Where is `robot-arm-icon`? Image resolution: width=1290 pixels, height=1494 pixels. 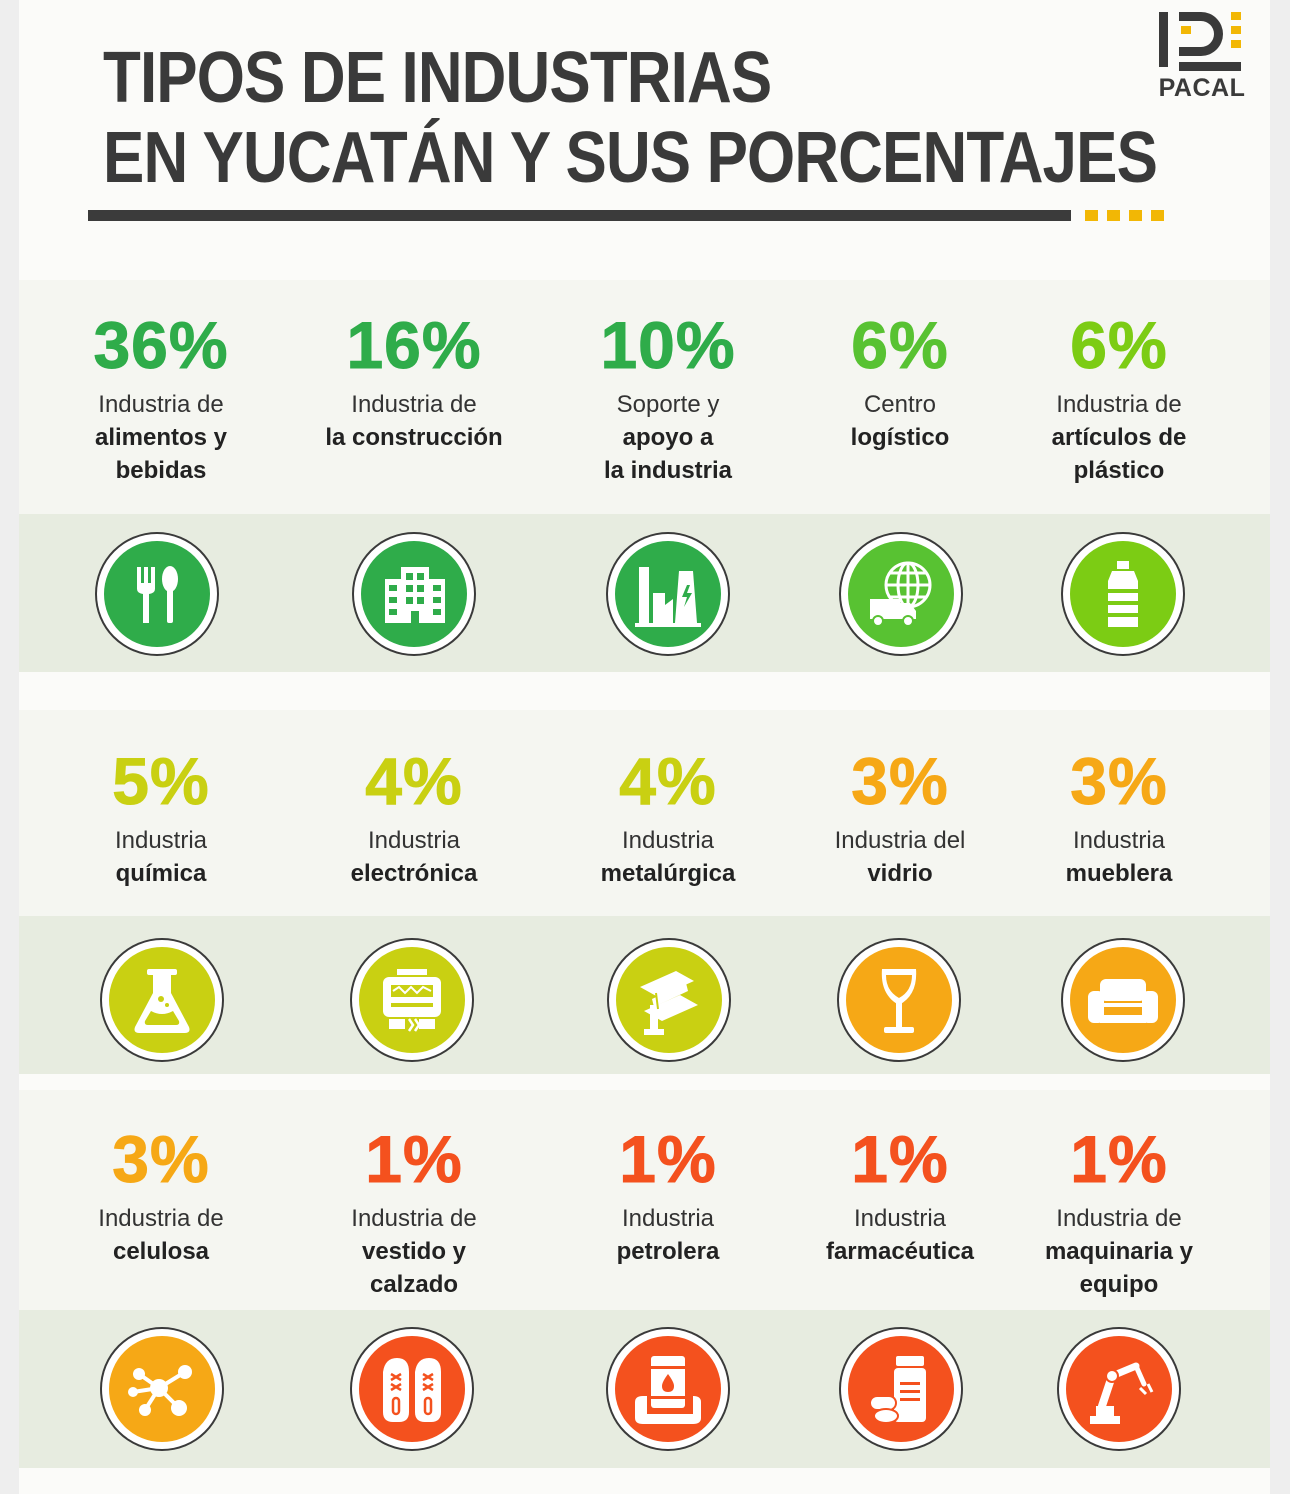
robot-arm-icon is located at coordinates (1119, 1389).